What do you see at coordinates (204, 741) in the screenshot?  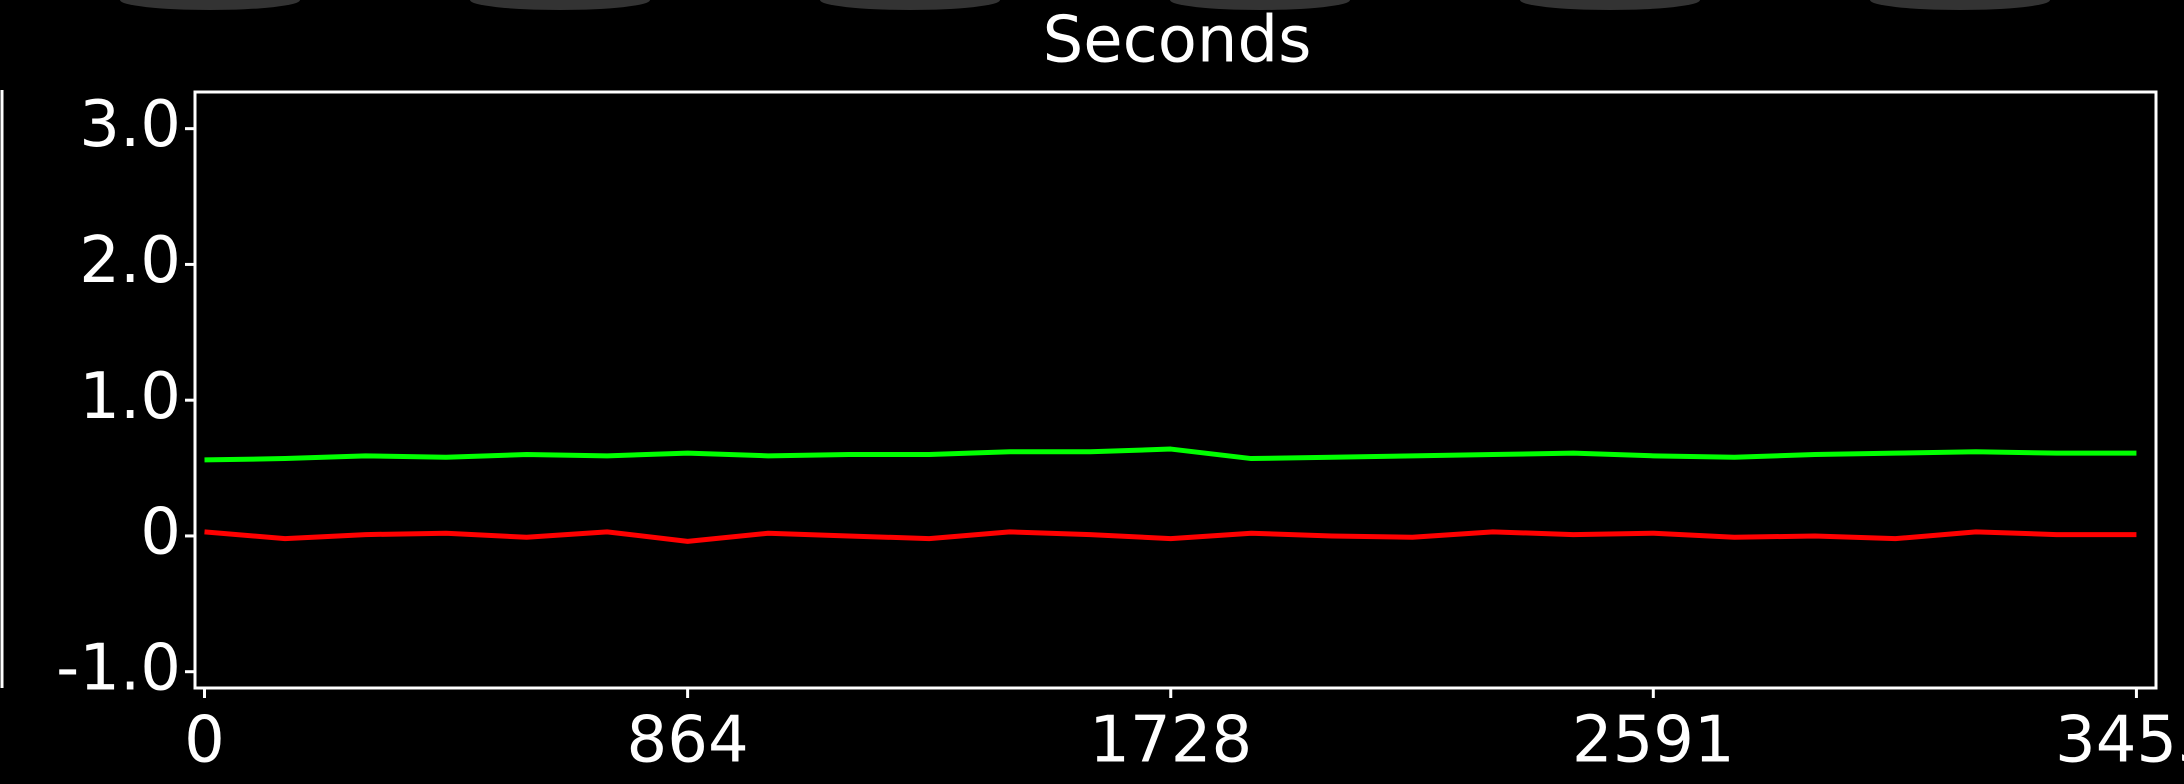 I see `x-tick-label: 0` at bounding box center [204, 741].